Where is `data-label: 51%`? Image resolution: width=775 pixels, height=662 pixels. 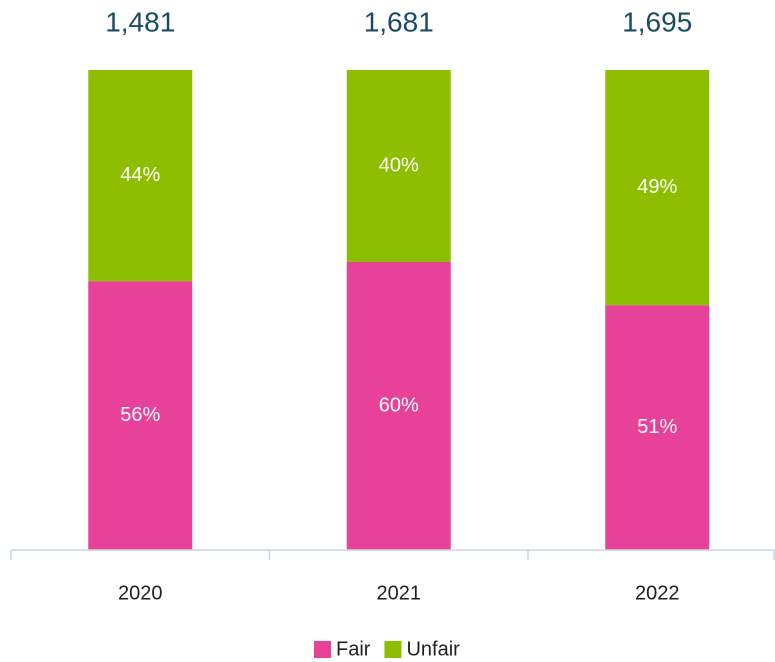
data-label: 51% is located at coordinates (657, 427).